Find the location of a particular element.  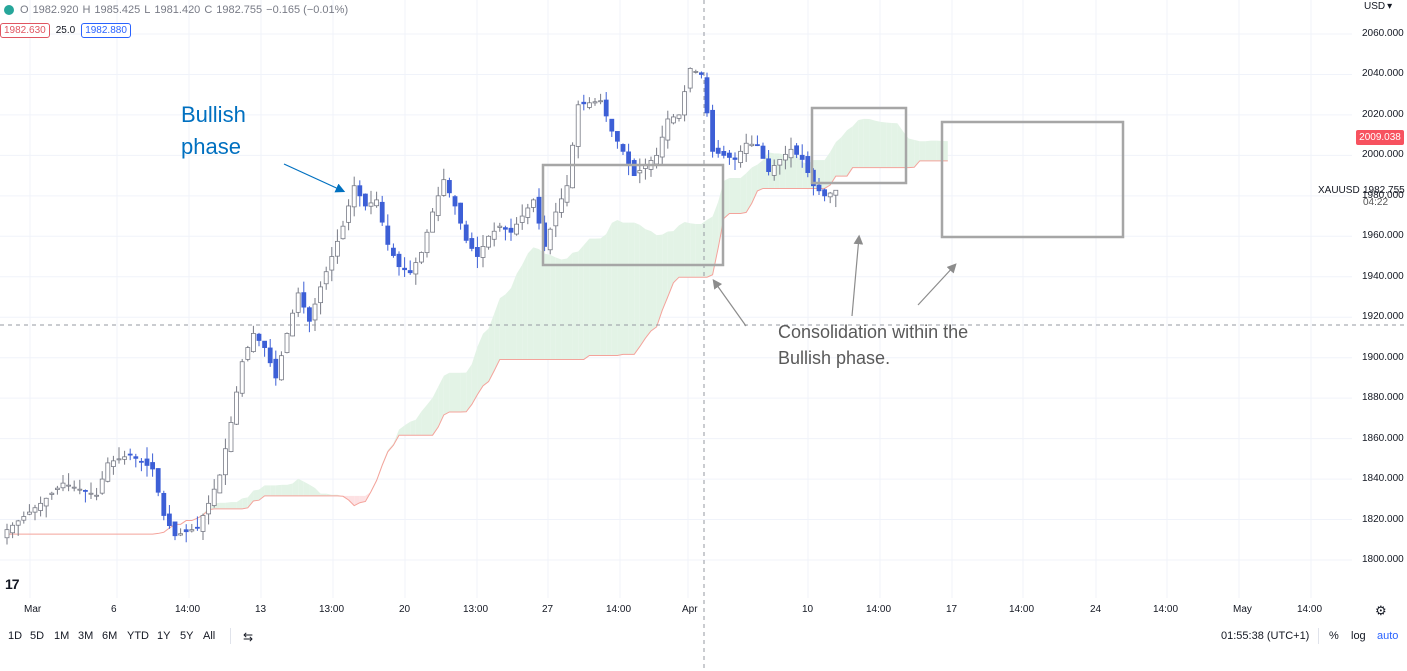

consolidation-box is located at coordinates (633, 215).